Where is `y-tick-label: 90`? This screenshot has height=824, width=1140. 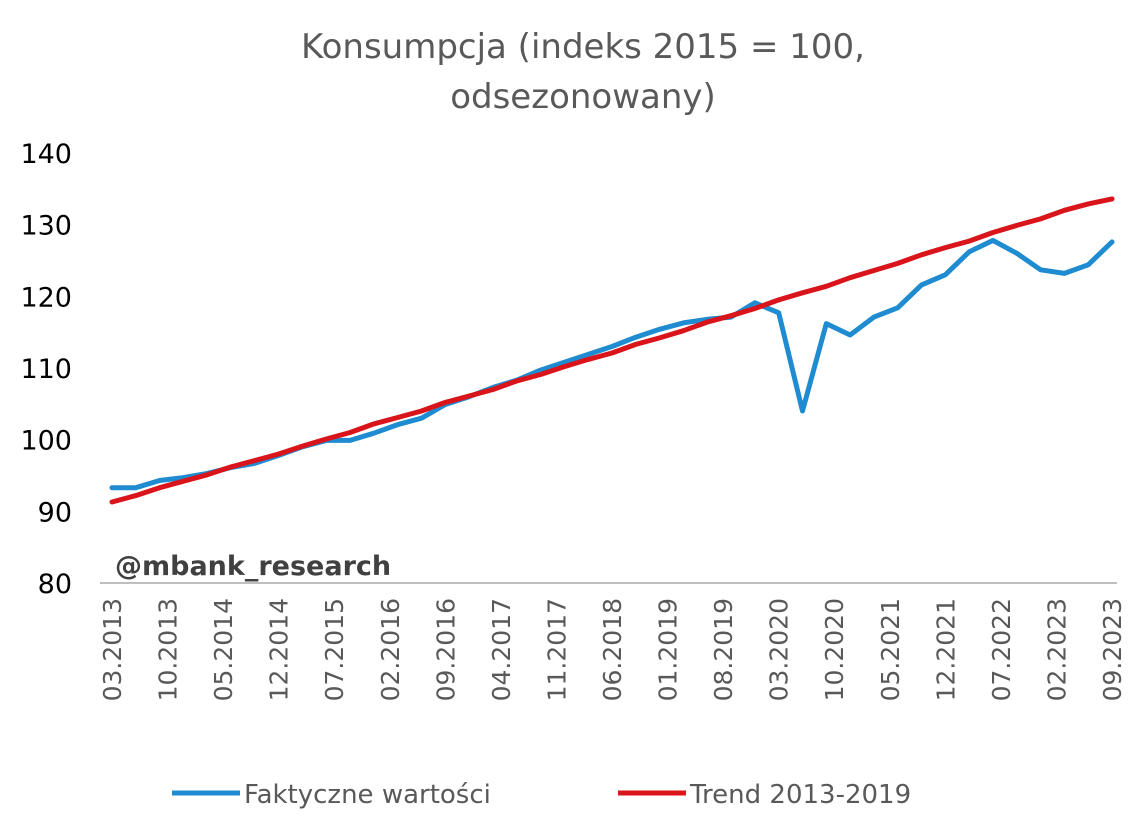
y-tick-label: 90 is located at coordinates (55, 512).